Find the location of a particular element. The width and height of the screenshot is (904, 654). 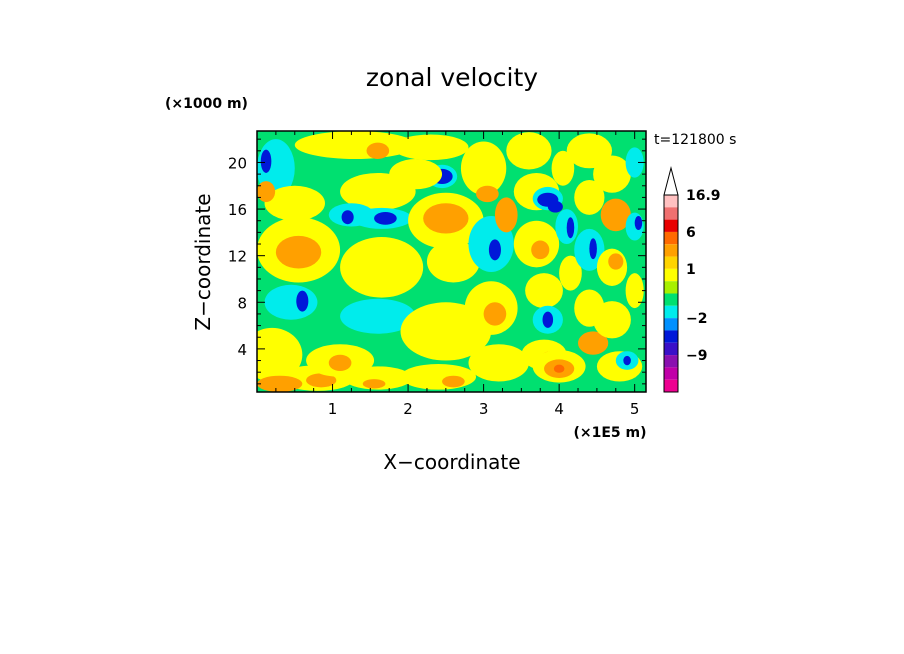

colorbar-label: −9 is located at coordinates (696, 356).